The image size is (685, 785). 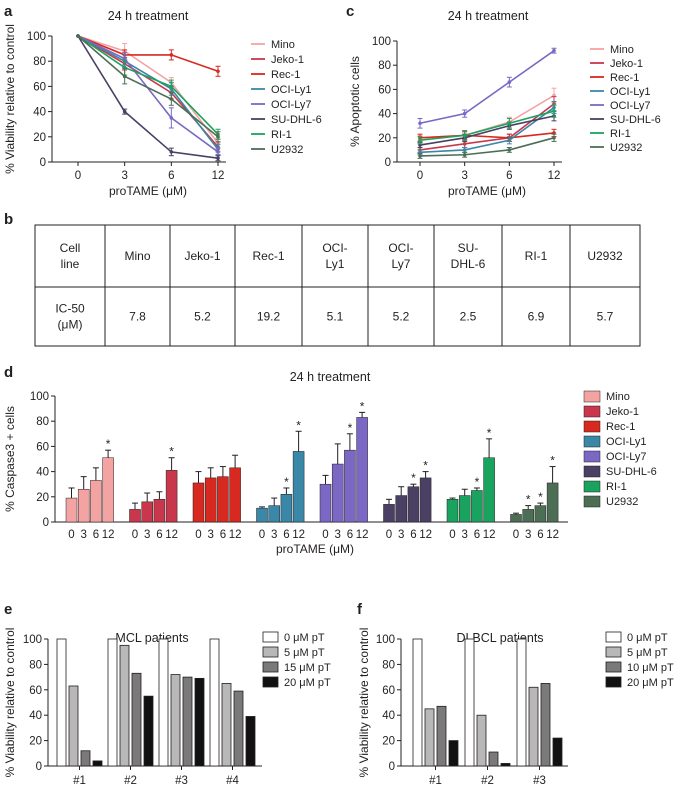 What do you see at coordinates (296, 120) in the screenshot?
I see `panel-a-legend-label: SU-DHL-6` at bounding box center [296, 120].